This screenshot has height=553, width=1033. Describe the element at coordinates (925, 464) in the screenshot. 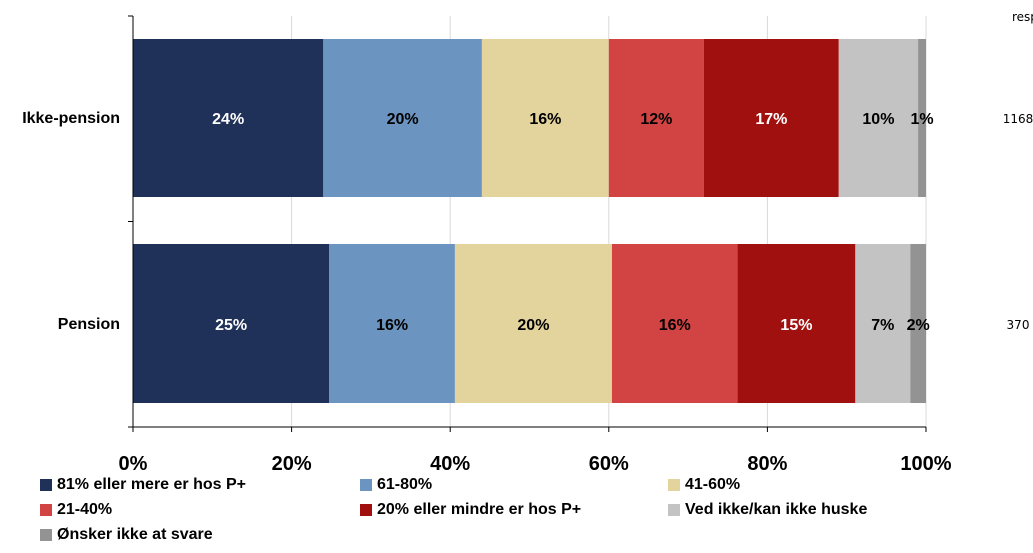

I see `x-tick-label: 100%` at that location.